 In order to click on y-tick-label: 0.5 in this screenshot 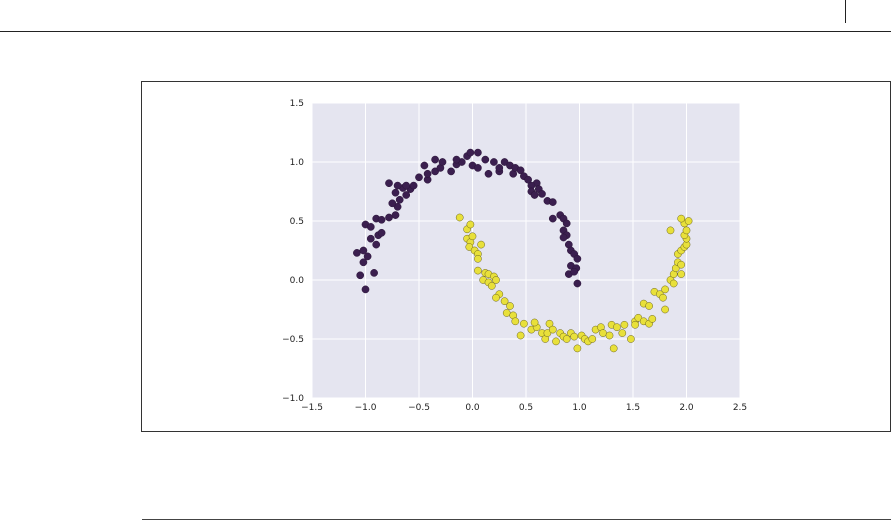, I will do `click(297, 222)`.